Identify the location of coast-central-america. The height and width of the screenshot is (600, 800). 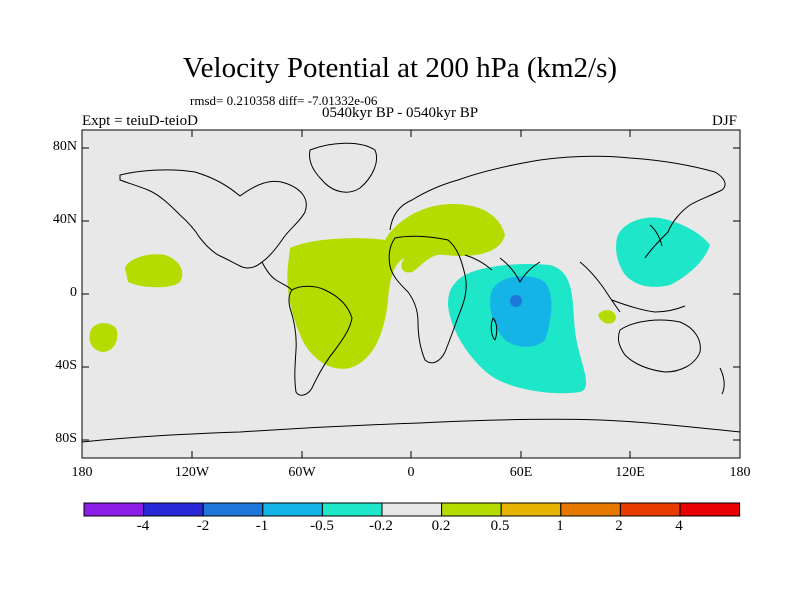
(277, 276).